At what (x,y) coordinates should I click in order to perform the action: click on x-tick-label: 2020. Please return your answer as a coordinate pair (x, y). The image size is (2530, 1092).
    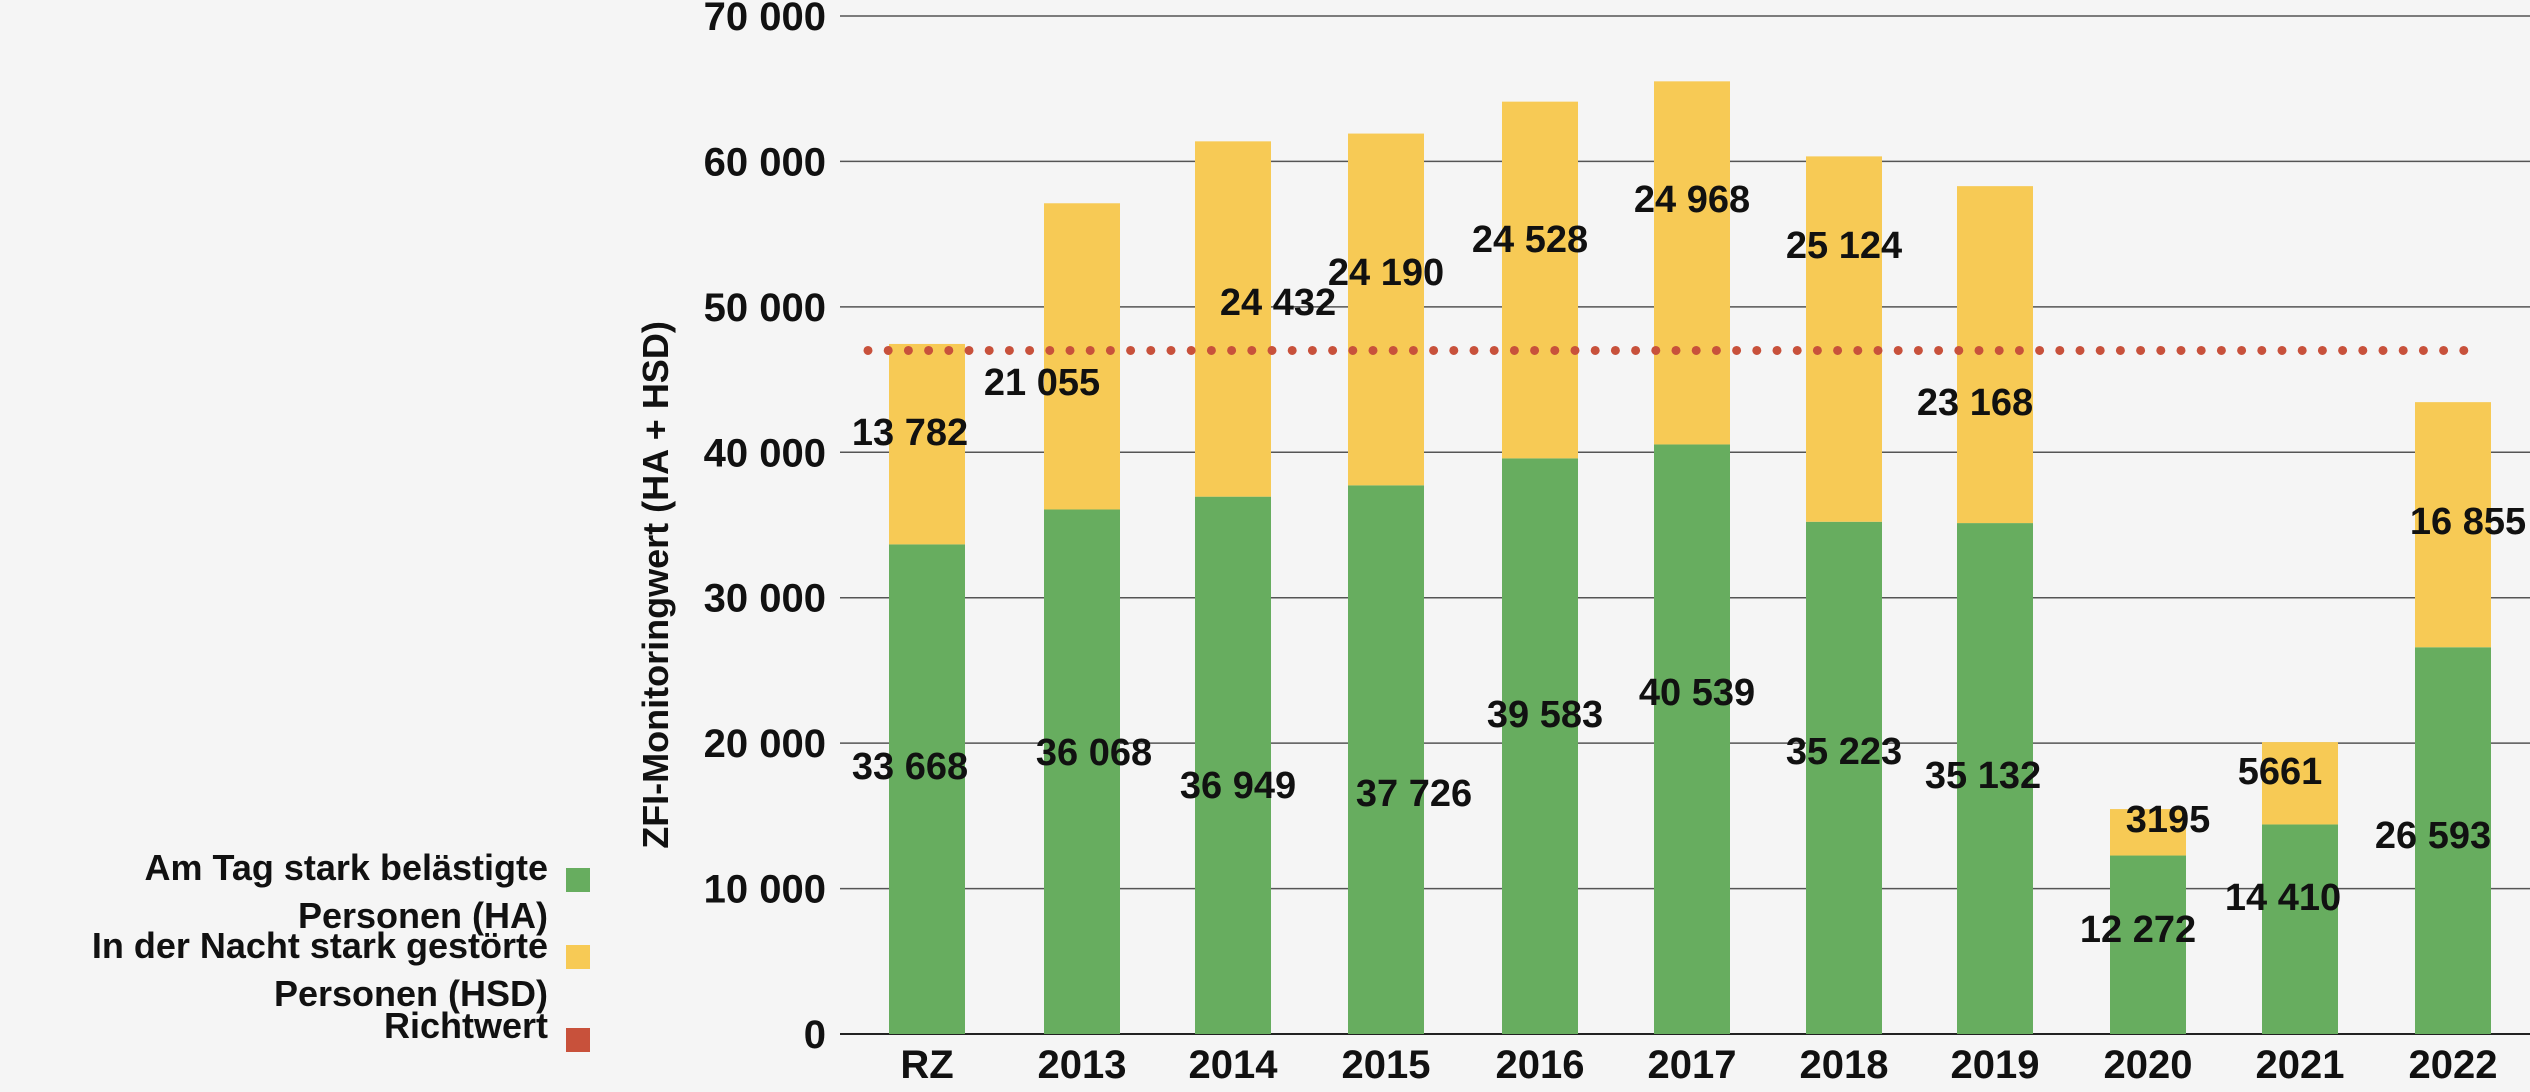
    Looking at the image, I should click on (2148, 1065).